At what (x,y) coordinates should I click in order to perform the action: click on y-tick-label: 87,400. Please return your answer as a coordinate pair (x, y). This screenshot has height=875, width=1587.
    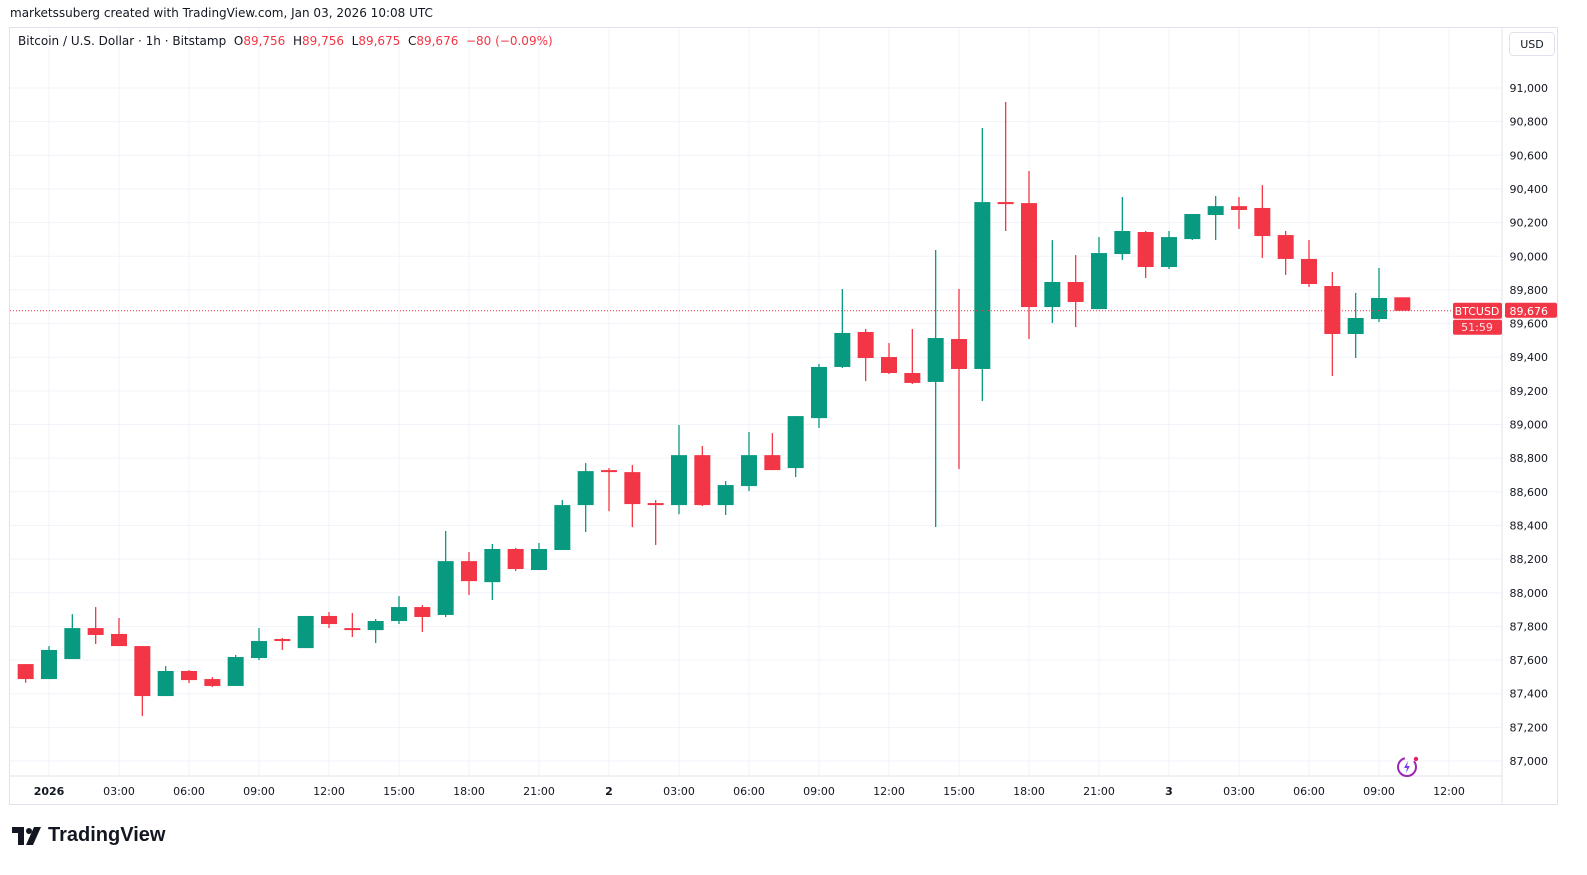
    Looking at the image, I should click on (1529, 694).